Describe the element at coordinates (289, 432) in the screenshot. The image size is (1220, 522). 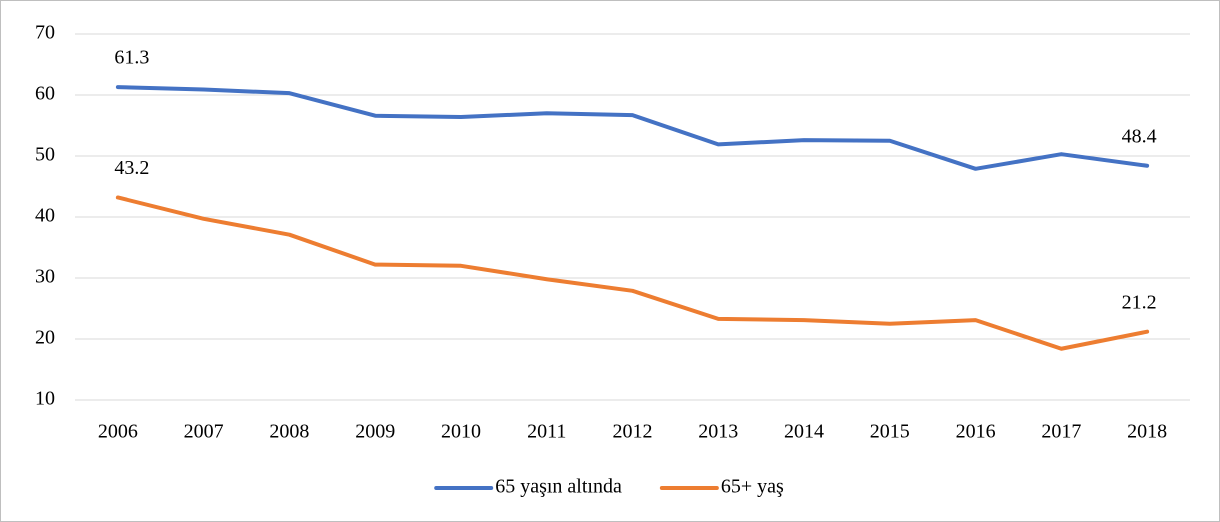
I see `x-tick-label: 2008` at that location.